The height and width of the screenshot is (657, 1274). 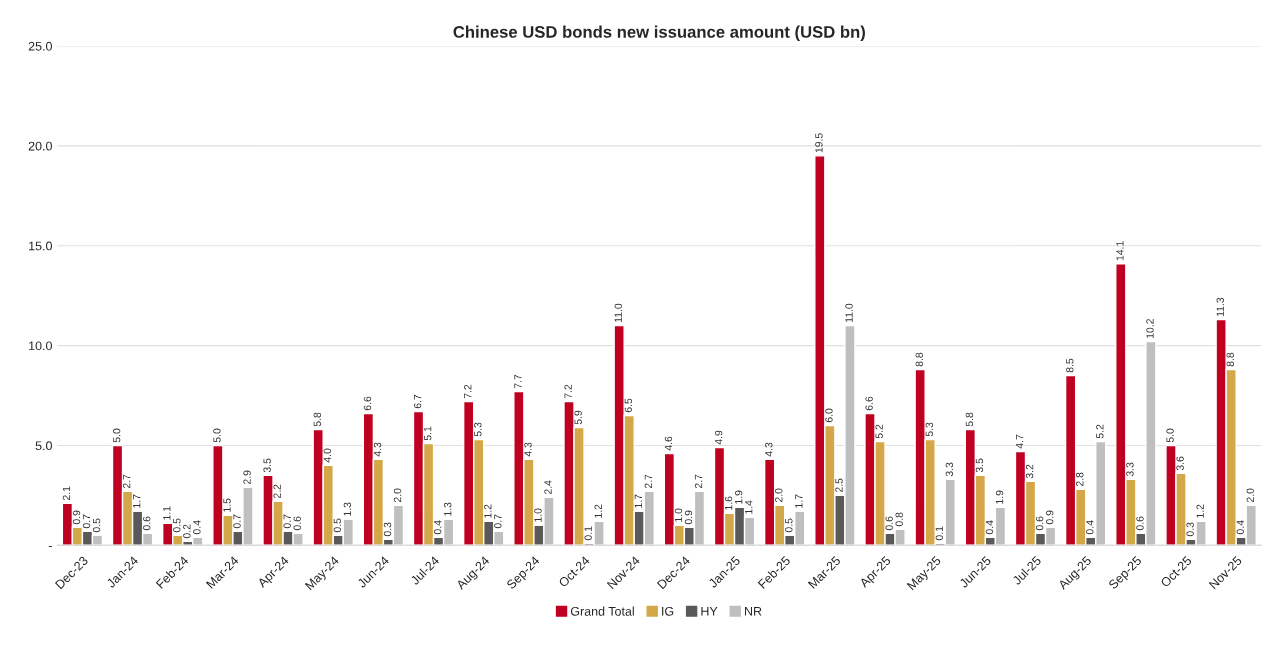 I want to click on data-label: 6.7, so click(x=417, y=401).